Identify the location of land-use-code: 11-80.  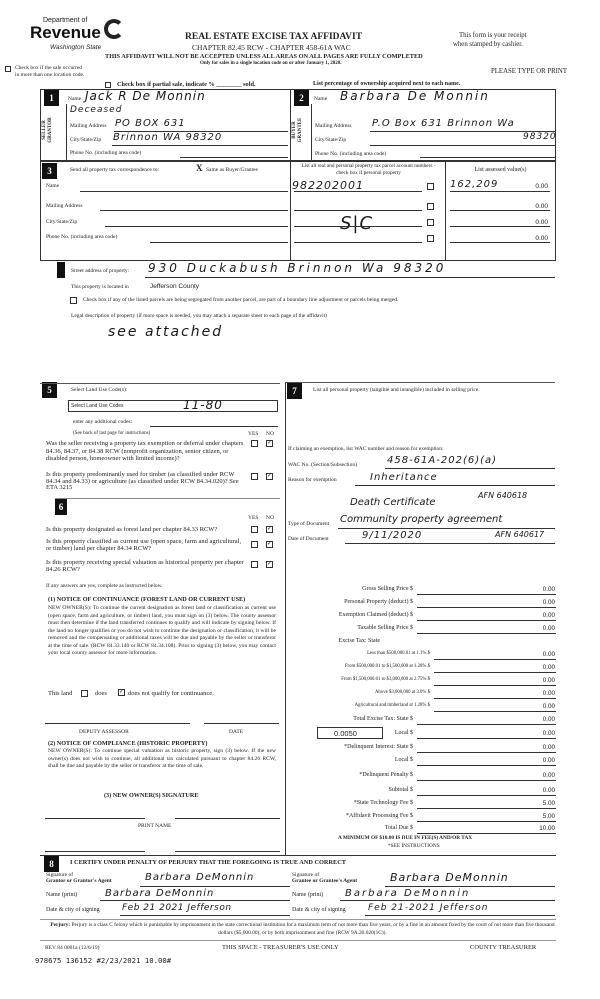
(203, 405).